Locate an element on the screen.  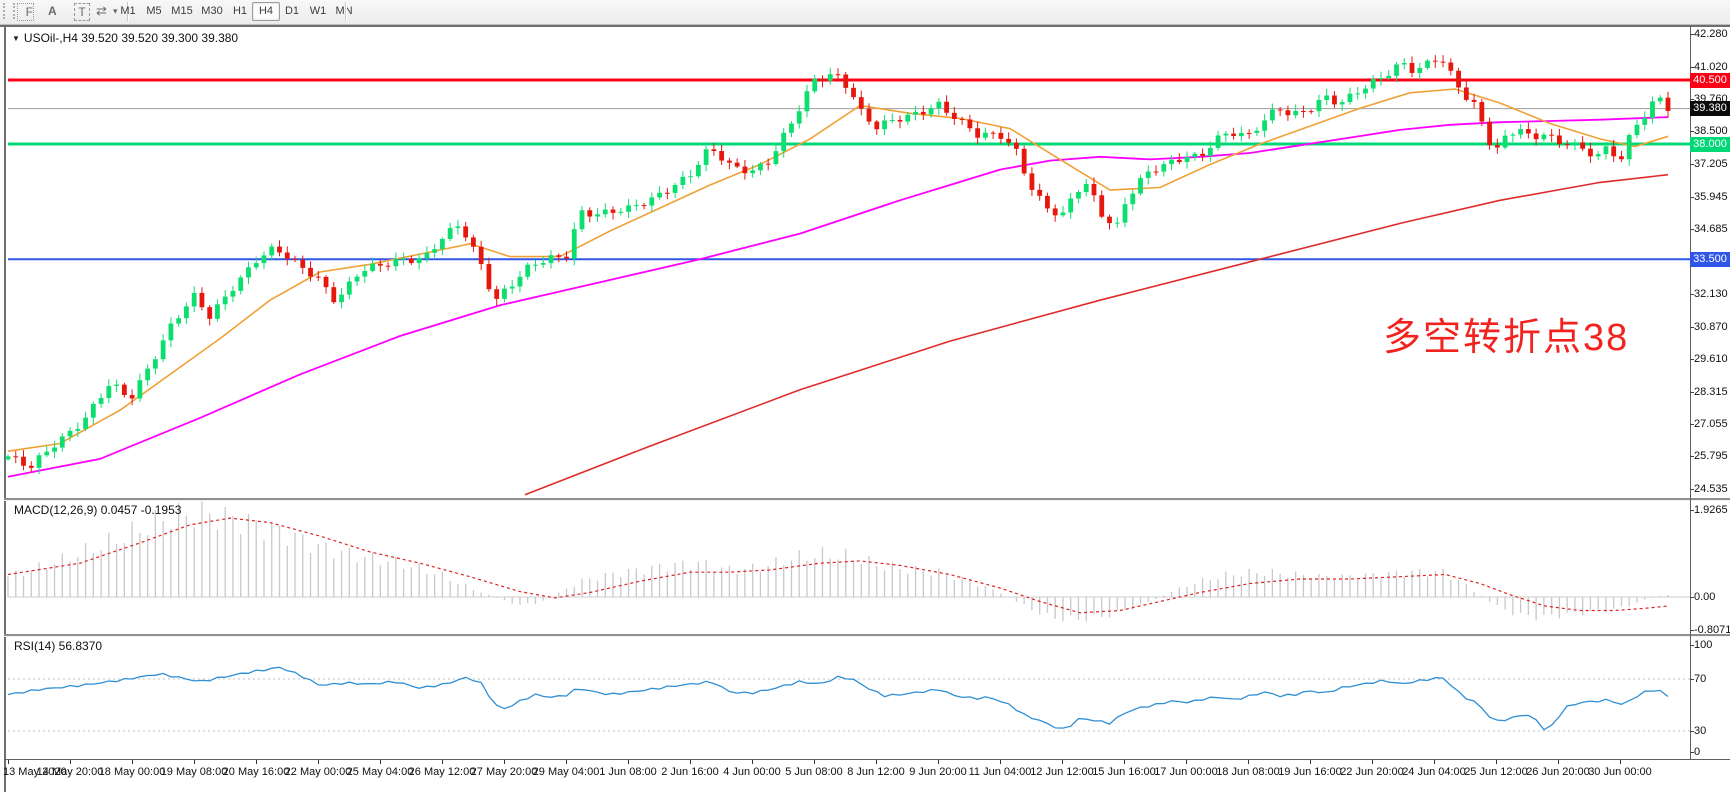
timeframe-button-H4: H4 is located at coordinates (266, 11).